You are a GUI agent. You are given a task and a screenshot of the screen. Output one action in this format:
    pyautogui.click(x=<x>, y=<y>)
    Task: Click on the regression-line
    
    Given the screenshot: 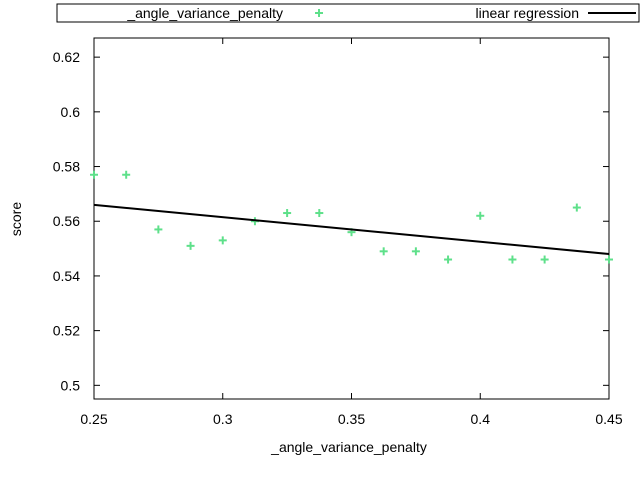 What is the action you would take?
    pyautogui.click(x=351, y=229)
    